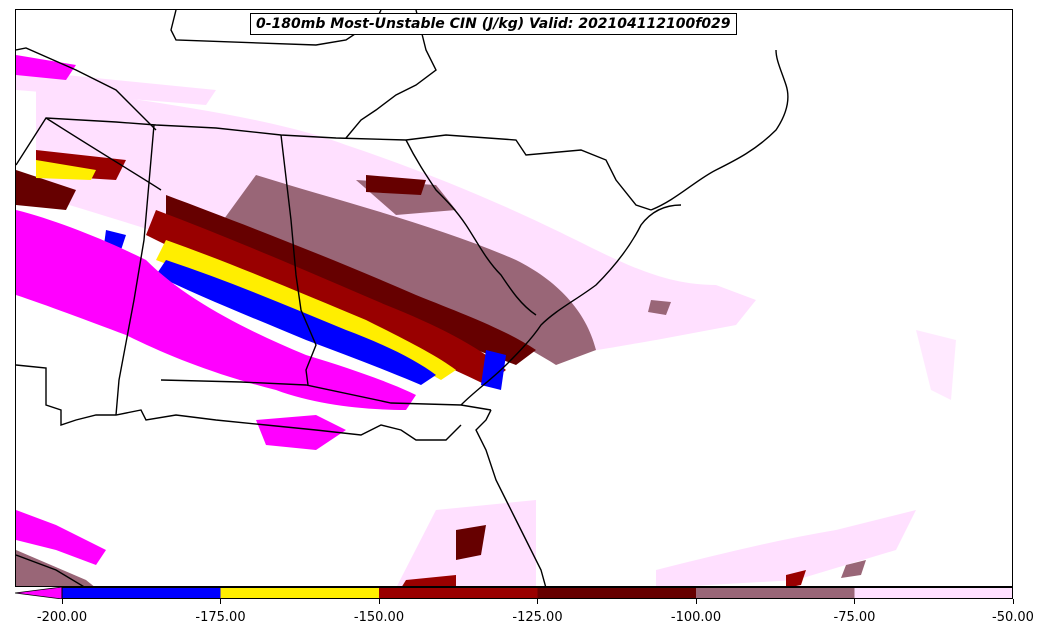  I want to click on colorbar-tick-label: -125.00, so click(537, 617).